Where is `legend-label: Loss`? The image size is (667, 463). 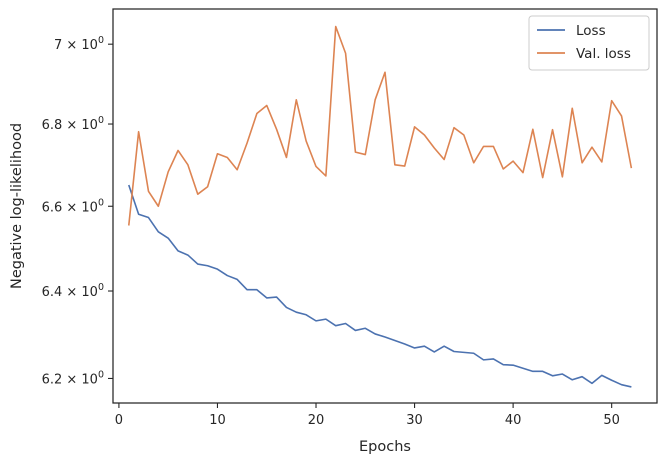
legend-label: Loss is located at coordinates (591, 31).